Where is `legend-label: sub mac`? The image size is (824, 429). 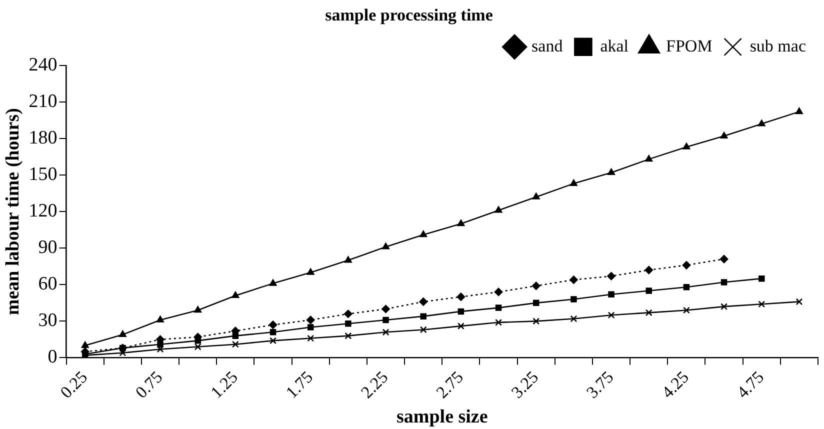
legend-label: sub mac is located at coordinates (778, 46).